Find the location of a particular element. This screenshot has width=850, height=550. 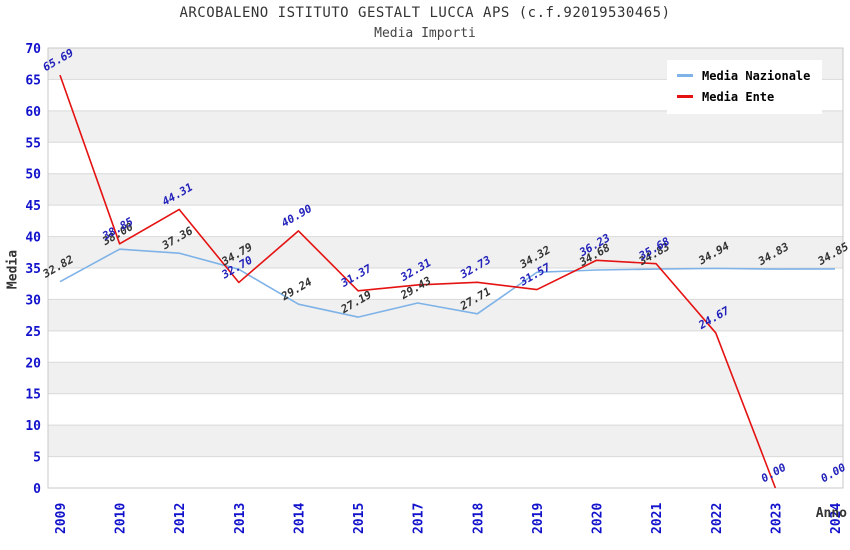

svg-text: 45 is located at coordinates (33, 206).